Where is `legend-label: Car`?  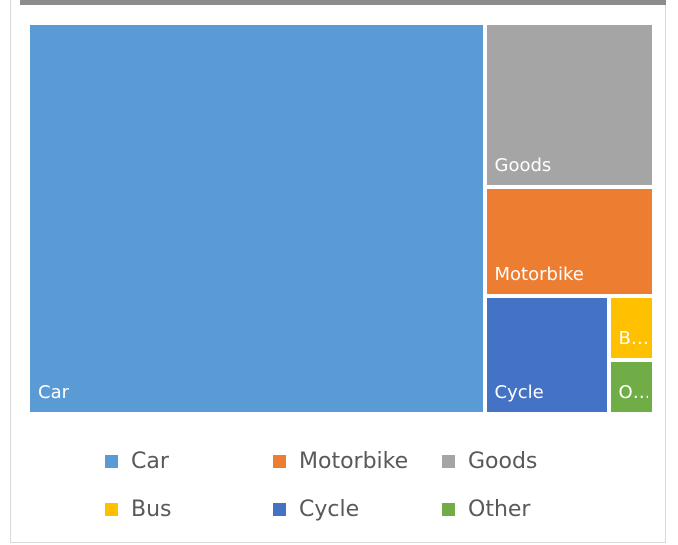 legend-label: Car is located at coordinates (150, 461).